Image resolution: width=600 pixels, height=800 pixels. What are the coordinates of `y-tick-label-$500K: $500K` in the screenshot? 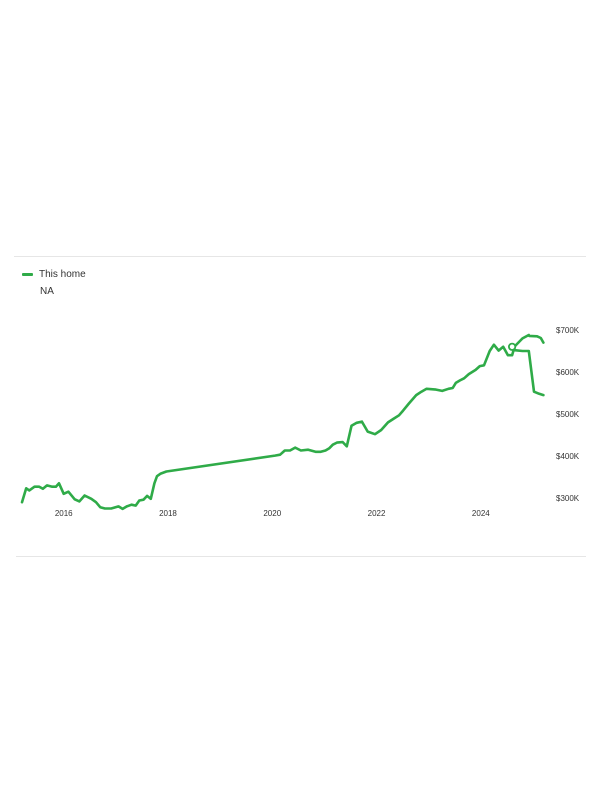 It's located at (568, 414).